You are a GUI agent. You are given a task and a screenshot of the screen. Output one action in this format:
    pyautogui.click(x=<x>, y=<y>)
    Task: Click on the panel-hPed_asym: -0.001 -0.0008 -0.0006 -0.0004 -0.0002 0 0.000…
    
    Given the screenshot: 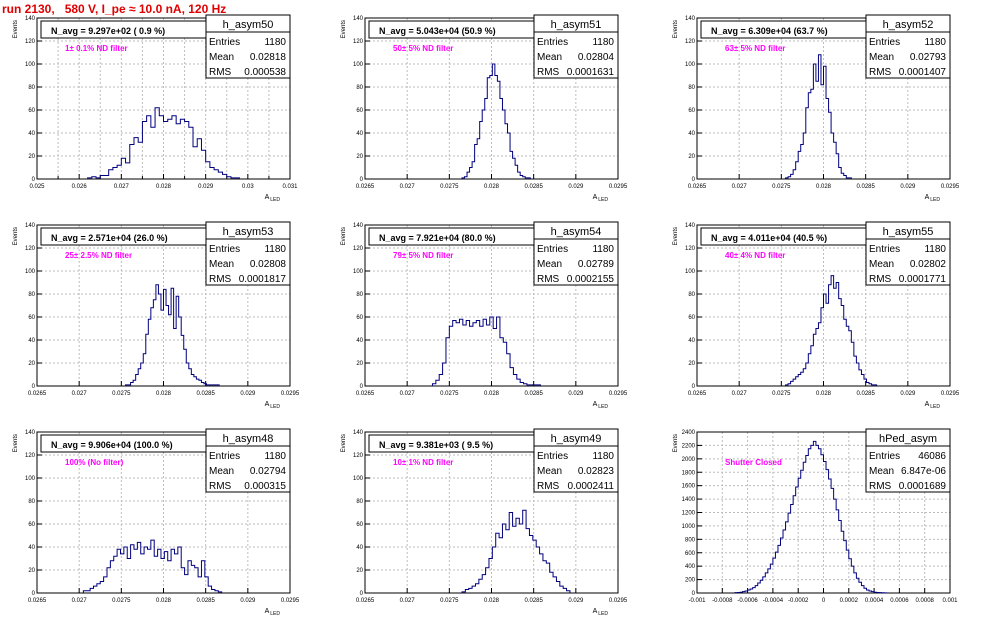 What is the action you would take?
    pyautogui.click(x=815, y=516)
    